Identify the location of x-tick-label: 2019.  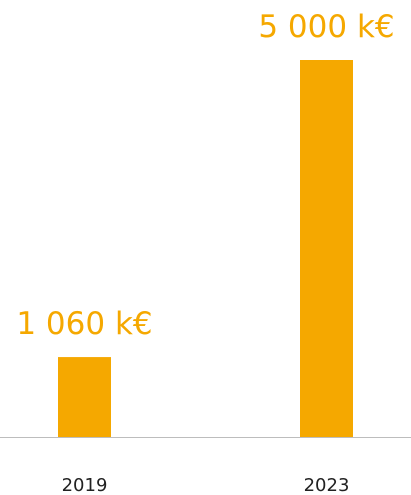
(85, 485).